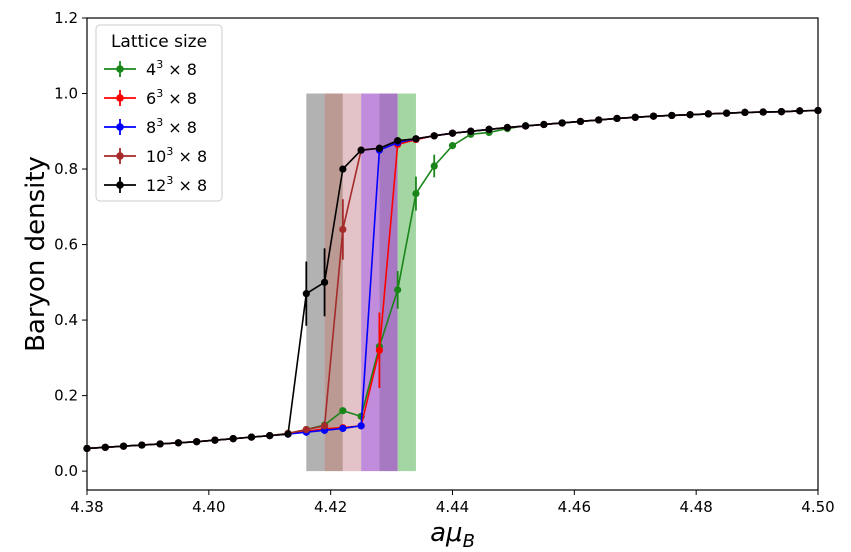  What do you see at coordinates (574, 507) in the screenshot?
I see `x-tick-label: 4.46` at bounding box center [574, 507].